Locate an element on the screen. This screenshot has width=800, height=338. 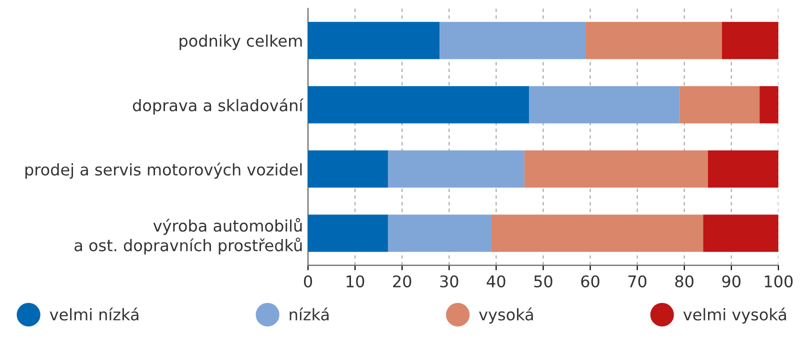
x-tick-label: 60 is located at coordinates (590, 281).